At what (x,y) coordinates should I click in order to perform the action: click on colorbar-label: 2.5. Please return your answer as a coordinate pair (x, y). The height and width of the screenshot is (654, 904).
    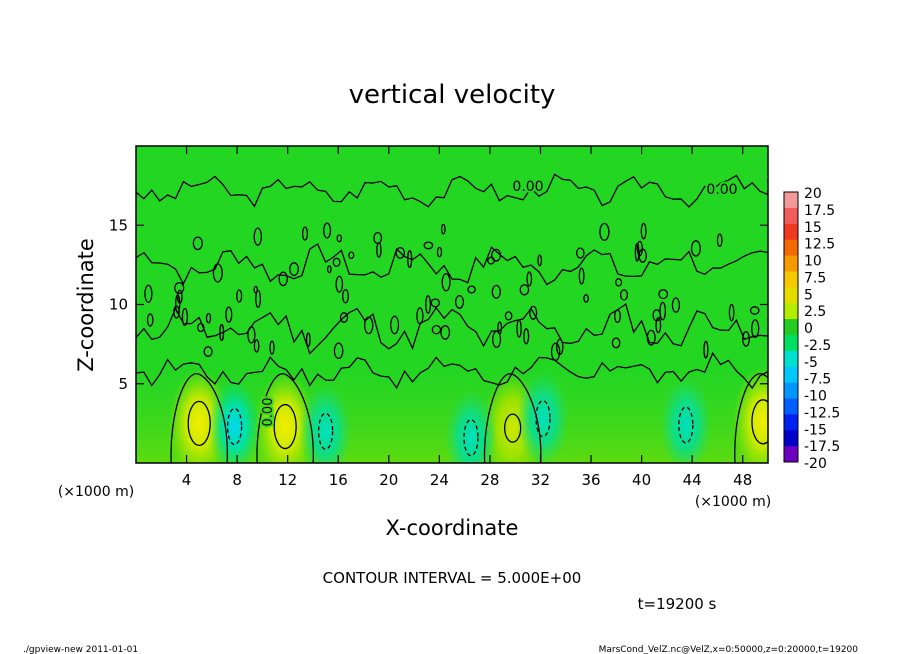
    Looking at the image, I should click on (815, 312).